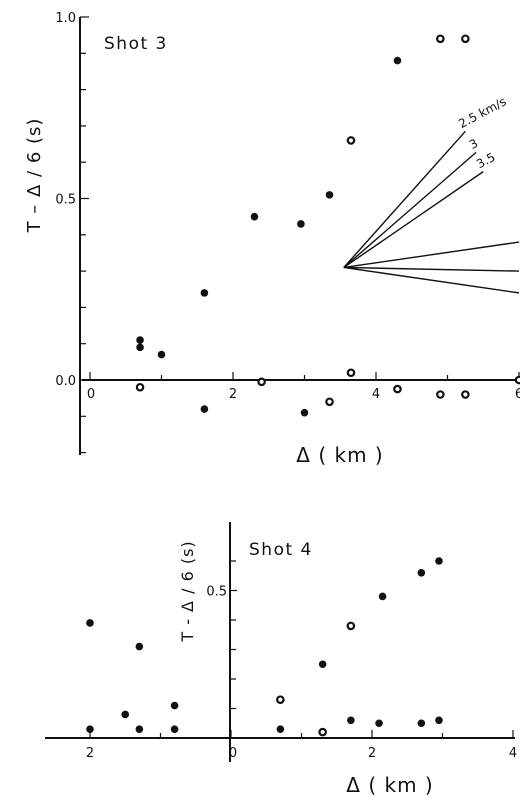 Image resolution: width=520 pixels, height=802 pixels. What do you see at coordinates (473, 144) in the screenshot?
I see `velocity-label: 3` at bounding box center [473, 144].